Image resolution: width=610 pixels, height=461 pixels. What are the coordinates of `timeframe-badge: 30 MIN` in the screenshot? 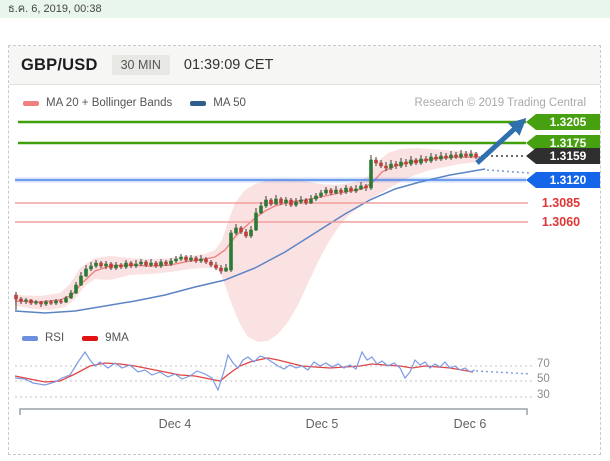 It's located at (140, 65).